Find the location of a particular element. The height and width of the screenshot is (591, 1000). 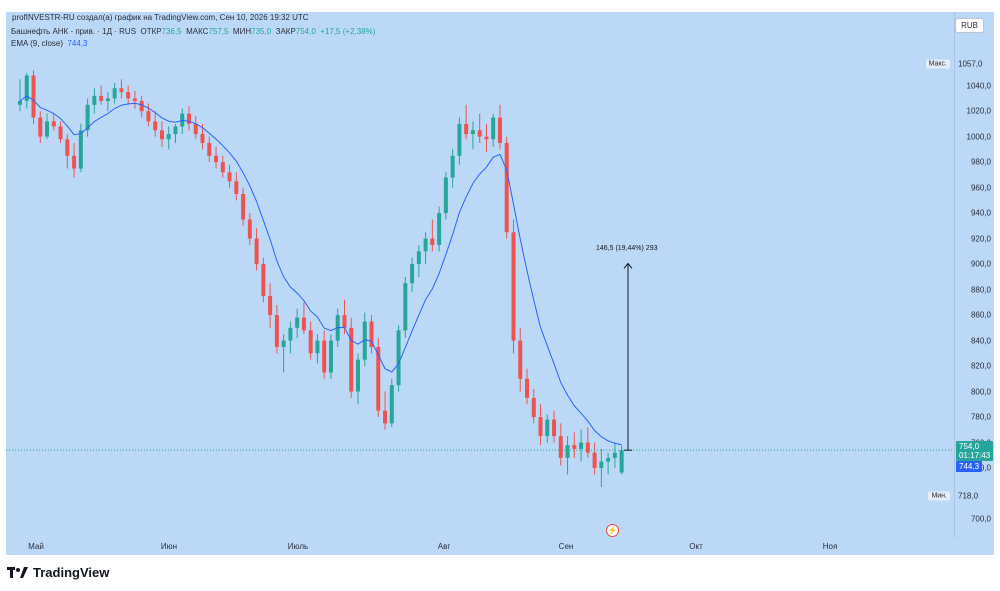

x-tick-label: Июль is located at coordinates (298, 546).